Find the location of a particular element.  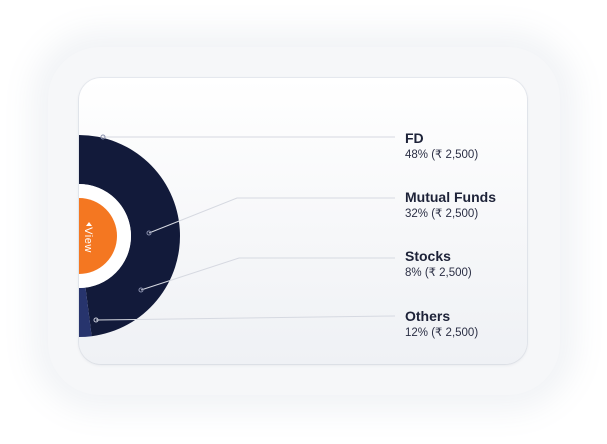

view-button-label: View is located at coordinates (88, 240).